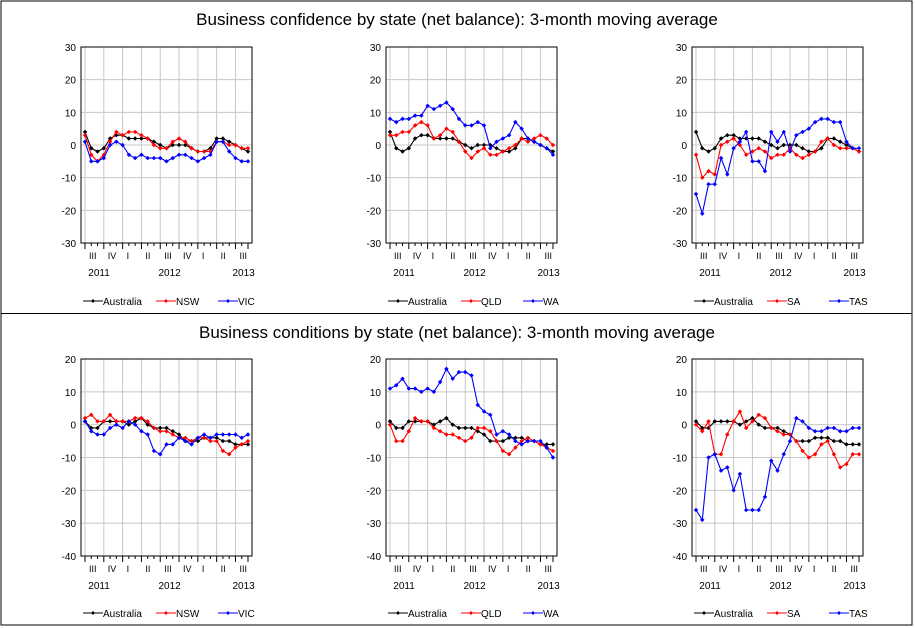  I want to click on y-tick-label: -30, so click(69, 244).